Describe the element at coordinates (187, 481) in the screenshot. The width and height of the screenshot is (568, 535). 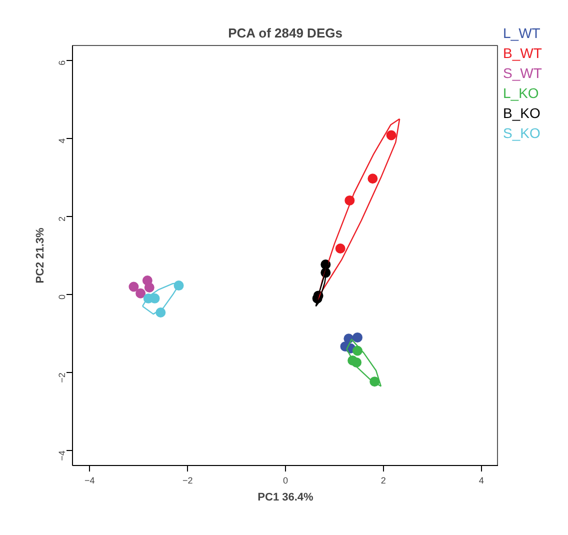
I see `x-tick-label: −2` at that location.